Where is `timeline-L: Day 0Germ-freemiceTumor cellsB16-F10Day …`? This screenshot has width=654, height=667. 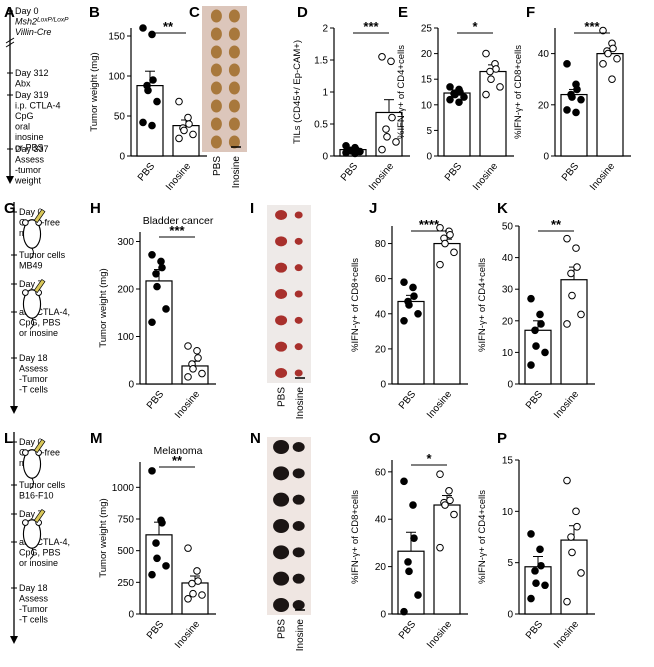 timeline-L: Day 0Germ-freemiceTumor cellsB16-F10Day … is located at coordinates (40, 538).